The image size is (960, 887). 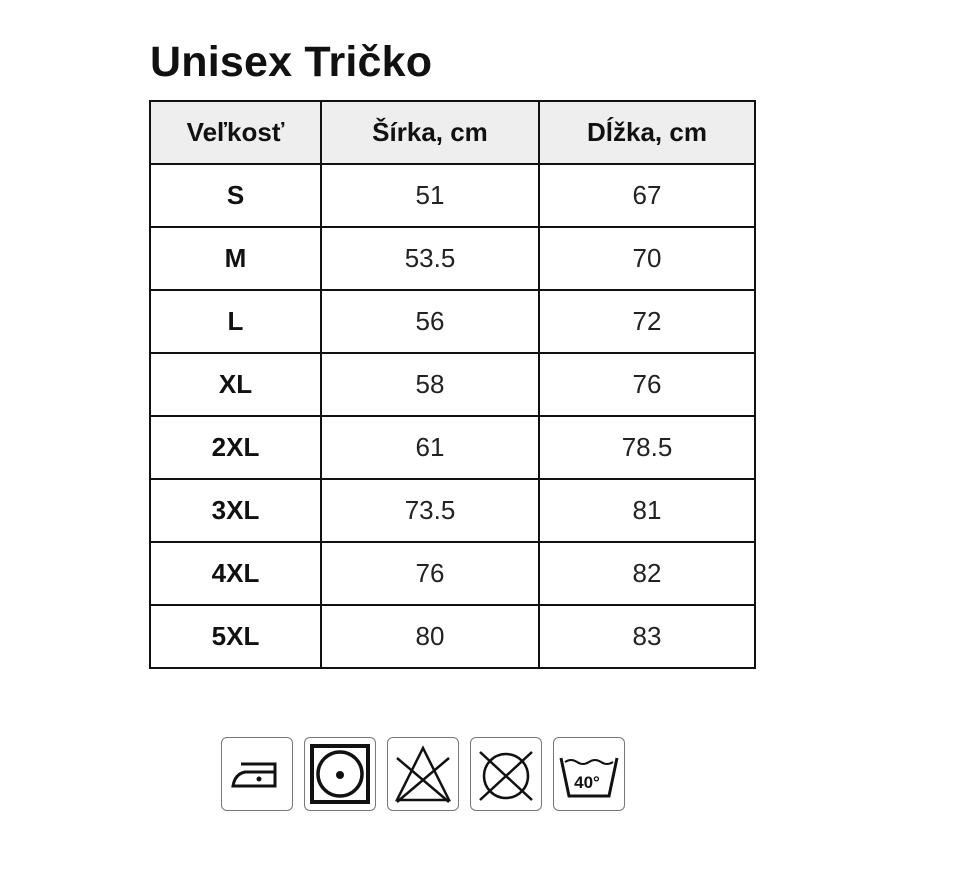 I want to click on header-length: Dĺžka, cm, so click(x=647, y=132).